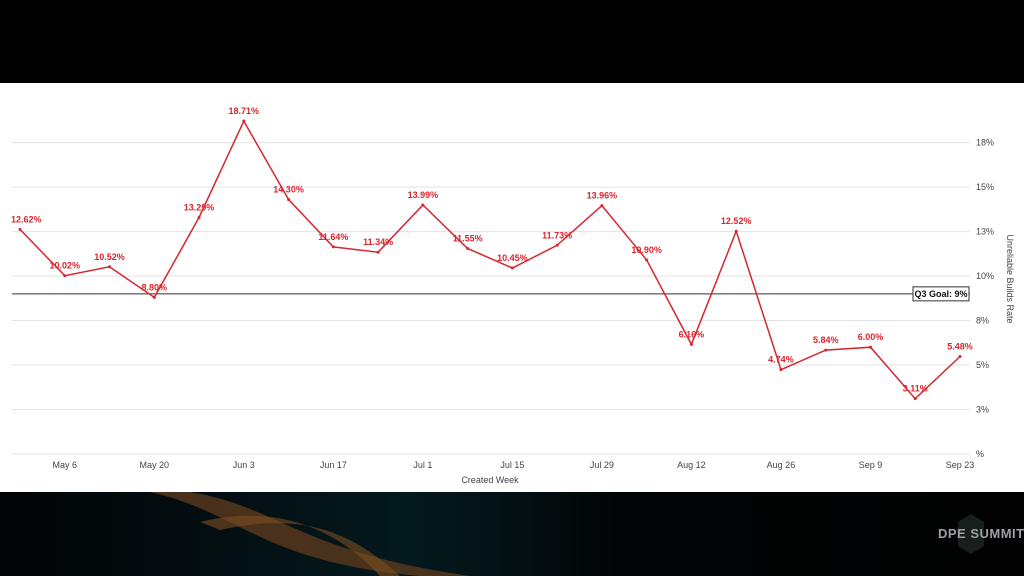  I want to click on x-tick-label: Jun 3, so click(244, 465).